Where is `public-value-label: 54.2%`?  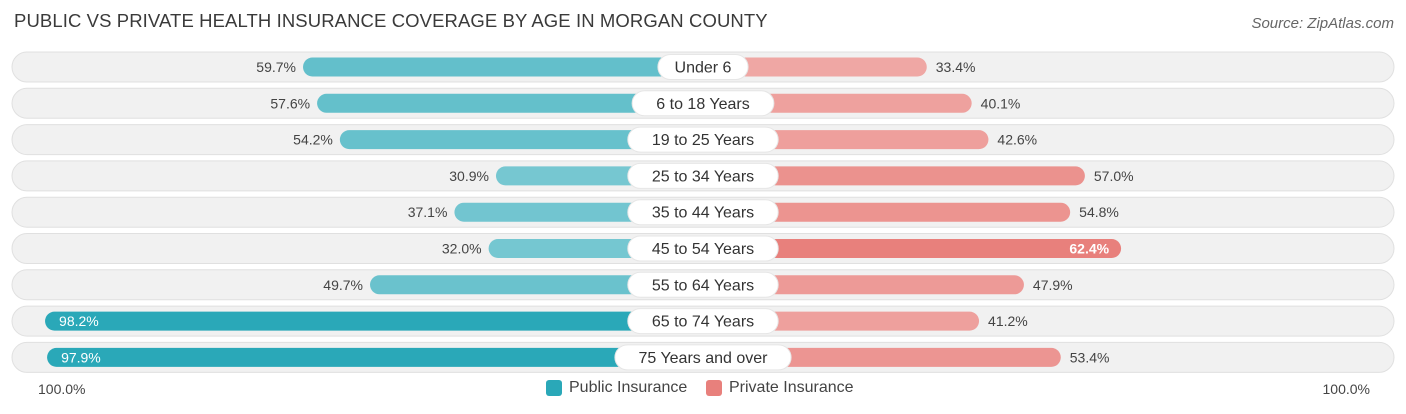
public-value-label: 54.2% is located at coordinates (313, 140).